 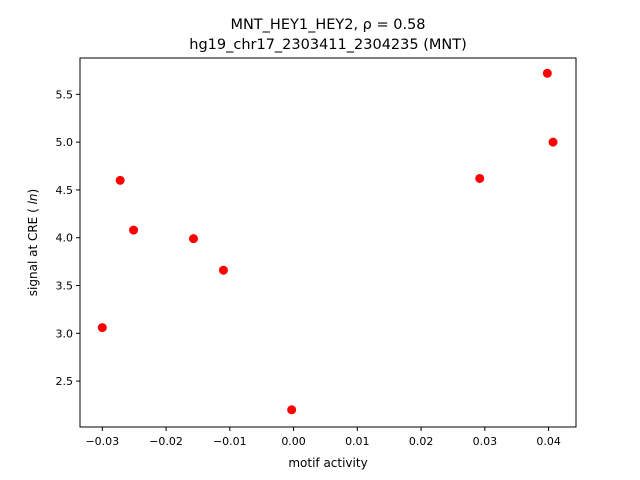 What do you see at coordinates (102, 441) in the screenshot?
I see `x-tick-label: −0.03` at bounding box center [102, 441].